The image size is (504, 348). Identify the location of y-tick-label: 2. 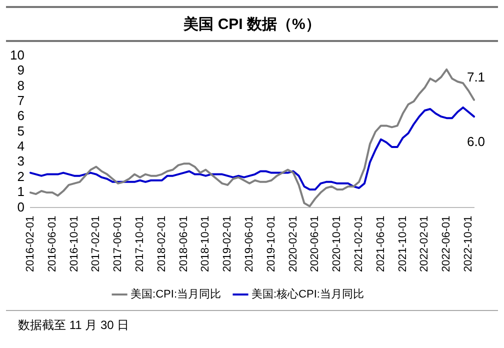
(20, 176).